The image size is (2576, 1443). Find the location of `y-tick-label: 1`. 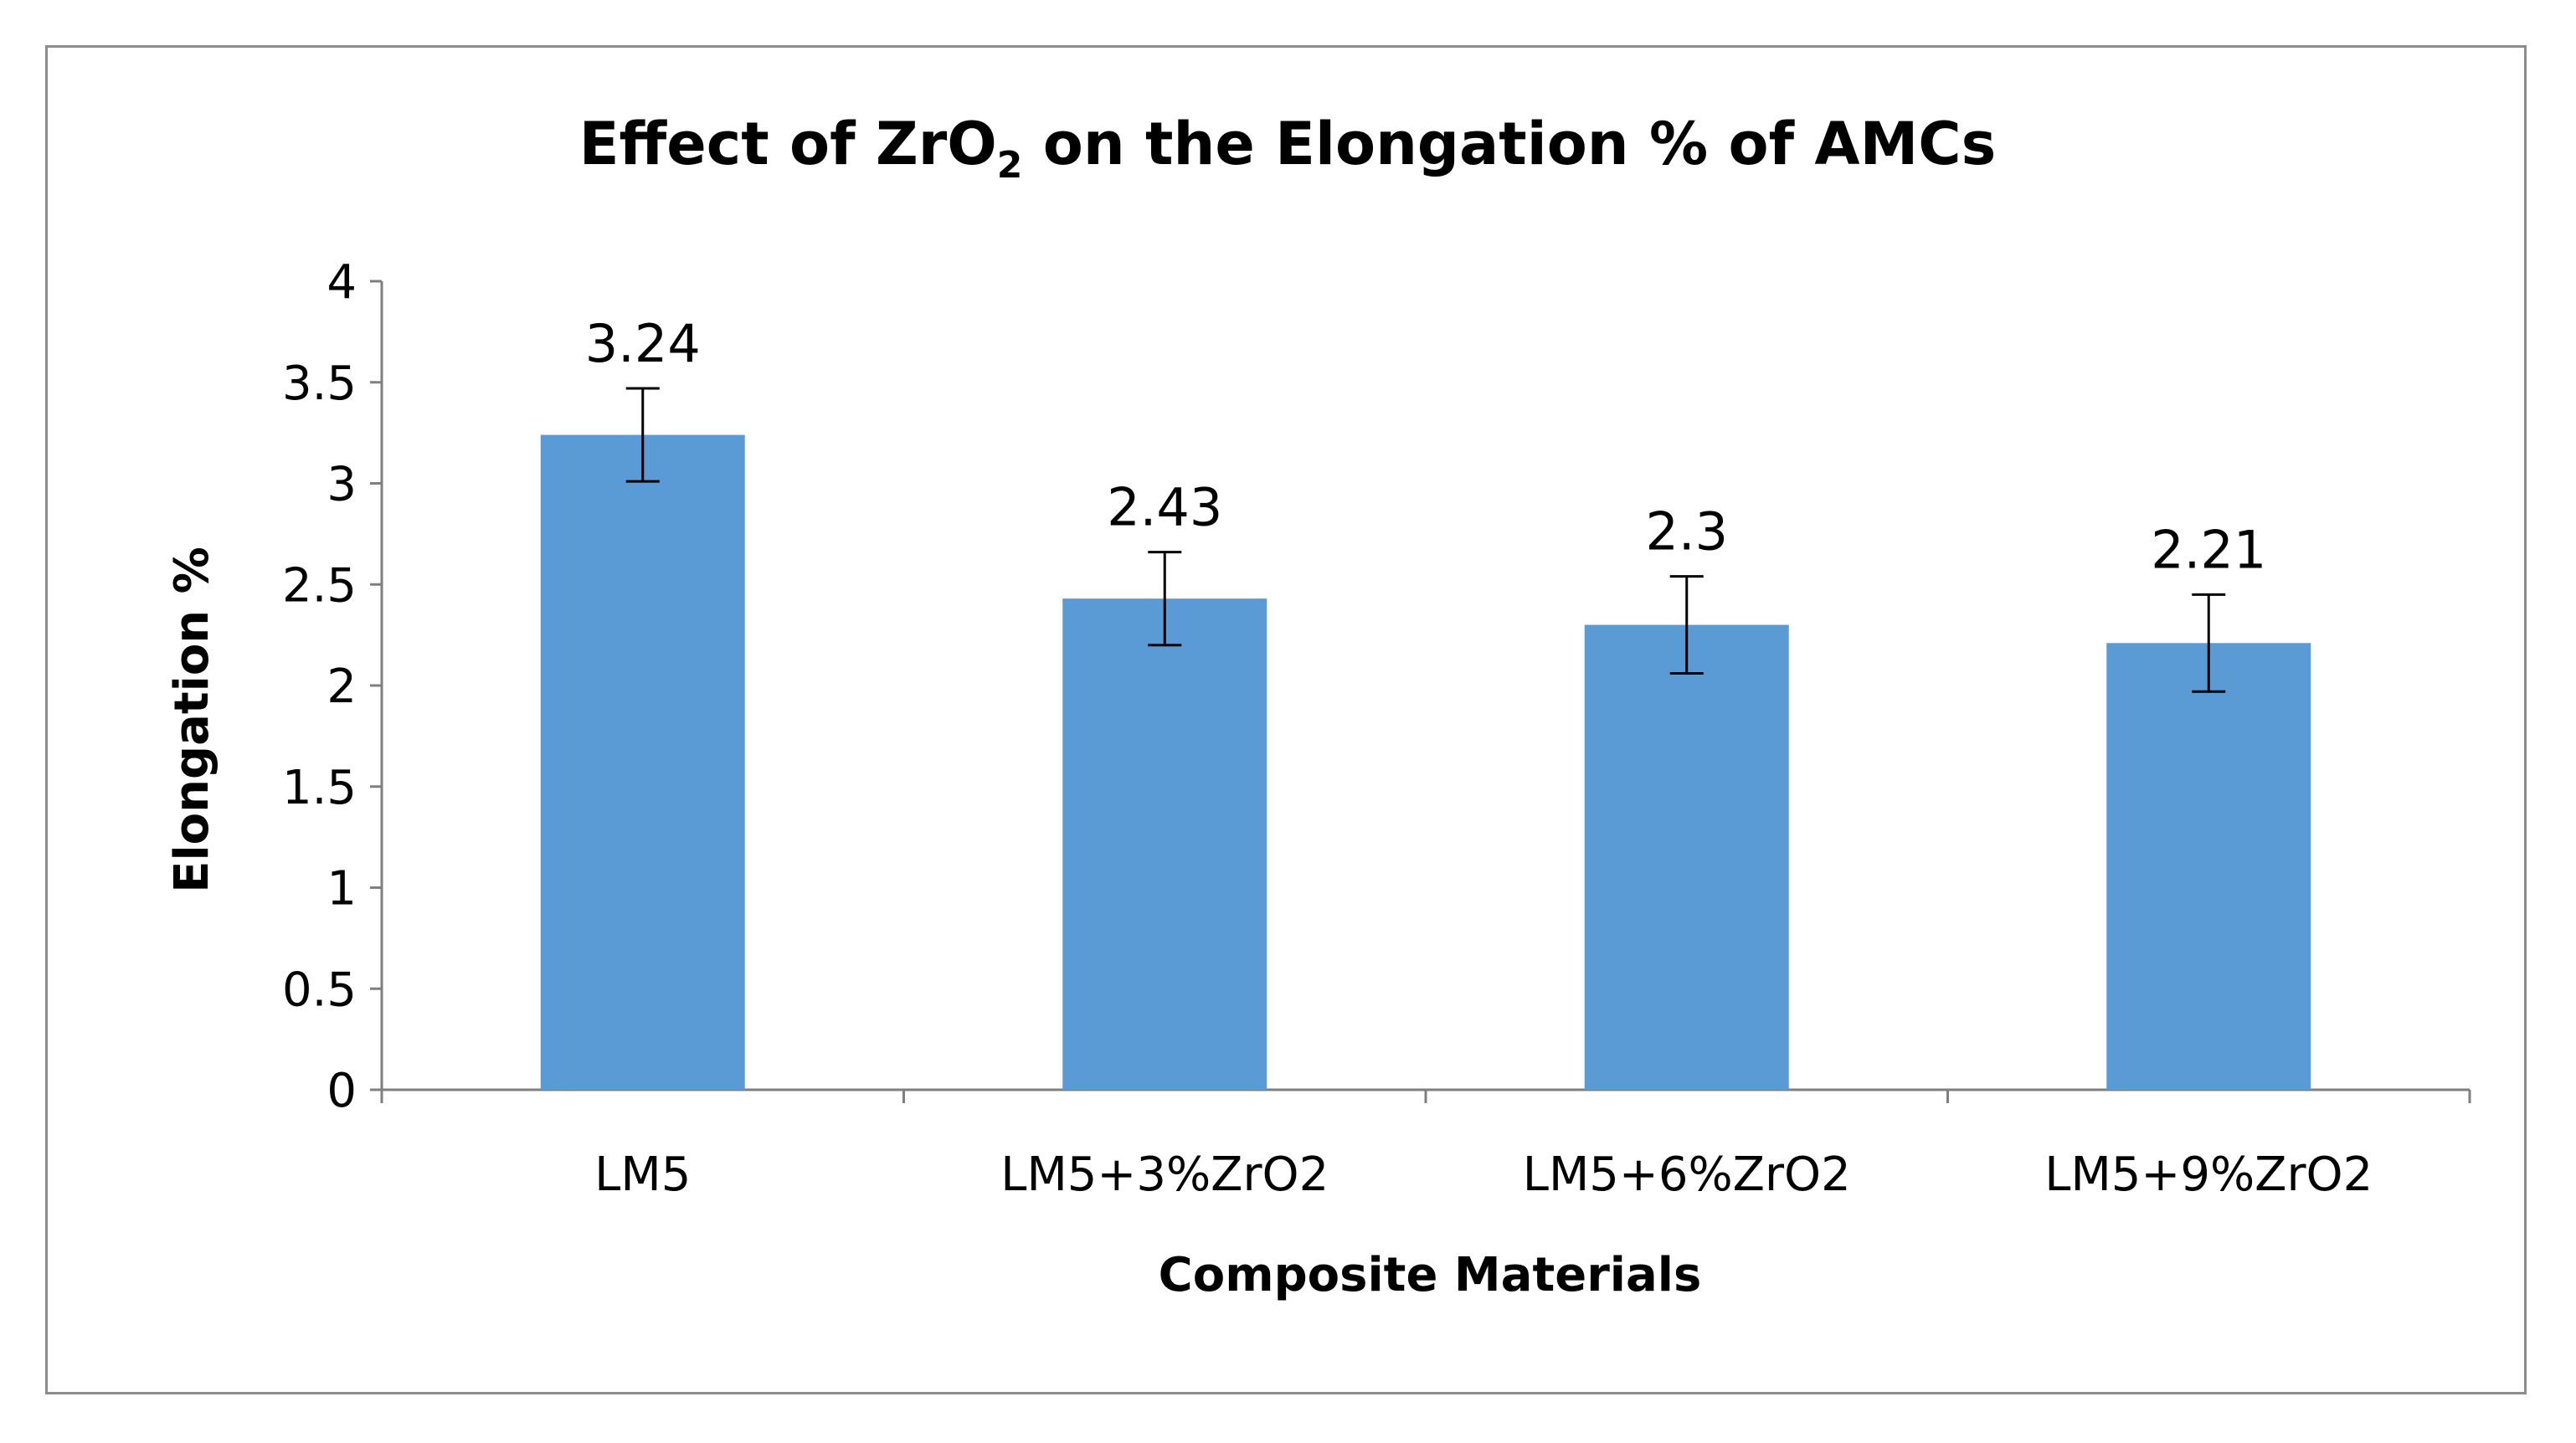

y-tick-label: 1 is located at coordinates (342, 889).